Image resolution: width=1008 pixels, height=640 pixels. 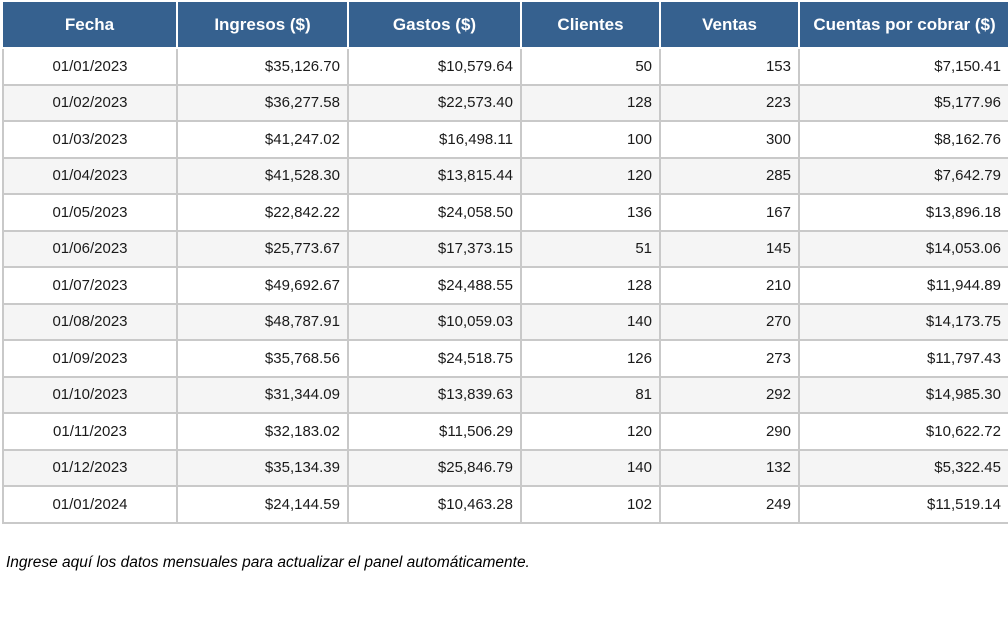 What do you see at coordinates (903, 66) in the screenshot?
I see `cell-cuentas_por_cobrar: $7,150.41` at bounding box center [903, 66].